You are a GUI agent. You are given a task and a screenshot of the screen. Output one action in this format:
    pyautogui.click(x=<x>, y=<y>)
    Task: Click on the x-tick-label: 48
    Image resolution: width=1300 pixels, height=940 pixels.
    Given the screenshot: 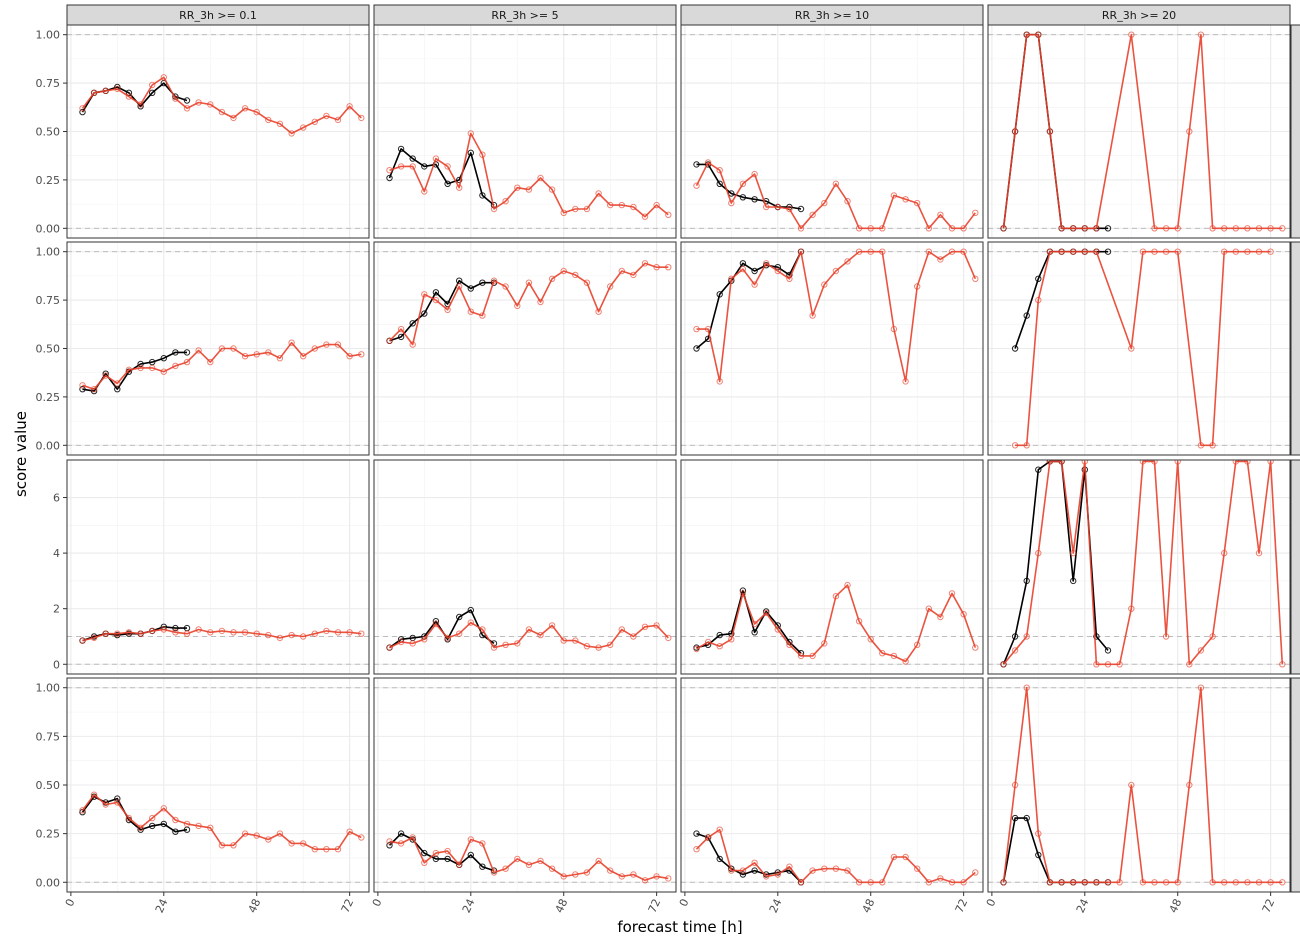 What is the action you would take?
    pyautogui.click(x=1176, y=906)
    